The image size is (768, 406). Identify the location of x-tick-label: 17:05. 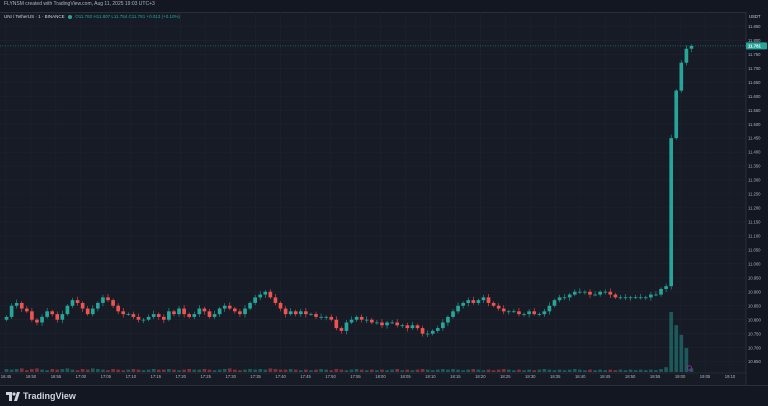
(106, 376).